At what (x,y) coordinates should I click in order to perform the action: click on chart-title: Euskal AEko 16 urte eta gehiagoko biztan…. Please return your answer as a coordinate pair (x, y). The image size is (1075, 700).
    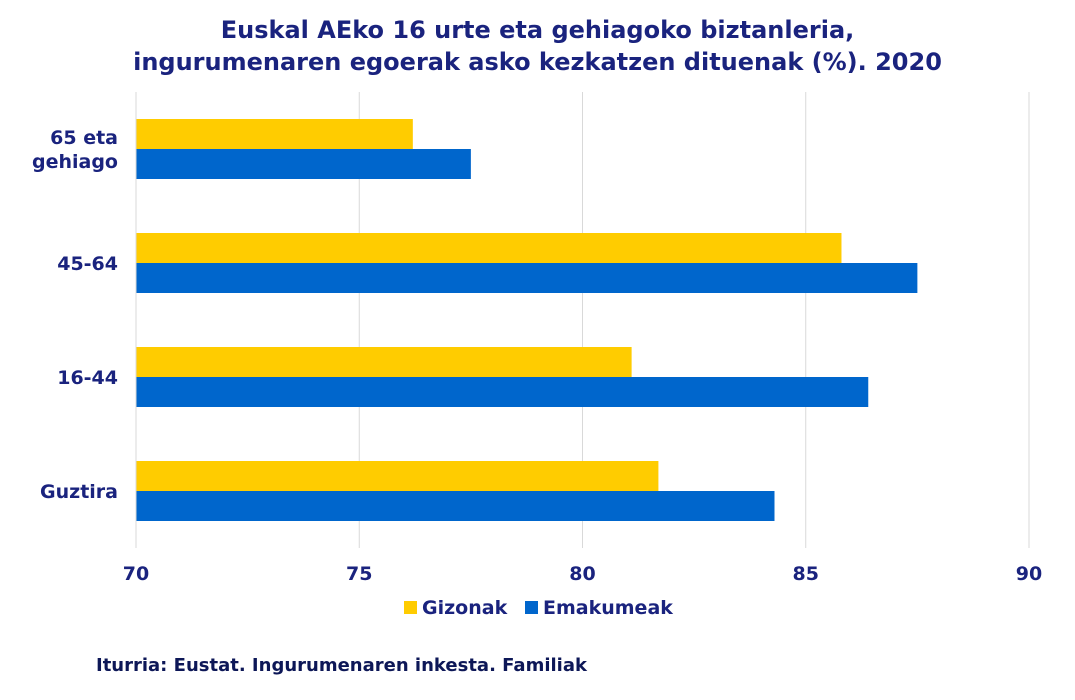
    Looking at the image, I should click on (537, 46).